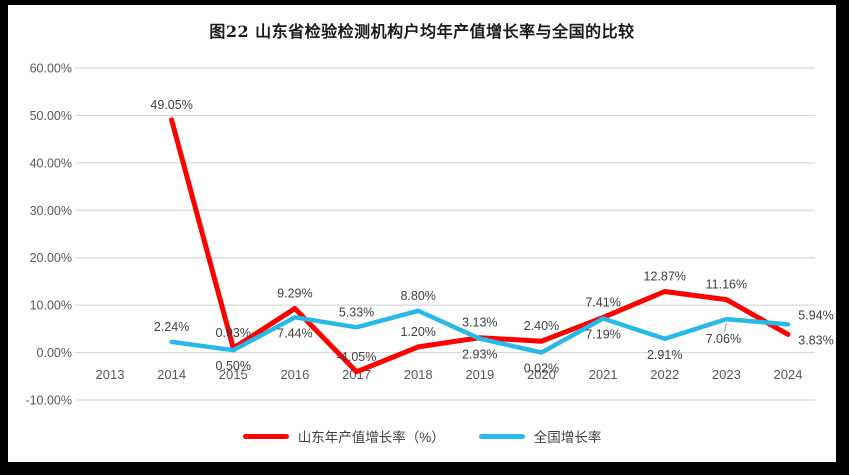 This screenshot has width=849, height=475. What do you see at coordinates (501, 436) in the screenshot?
I see `legend-swatch-blue-line` at bounding box center [501, 436].